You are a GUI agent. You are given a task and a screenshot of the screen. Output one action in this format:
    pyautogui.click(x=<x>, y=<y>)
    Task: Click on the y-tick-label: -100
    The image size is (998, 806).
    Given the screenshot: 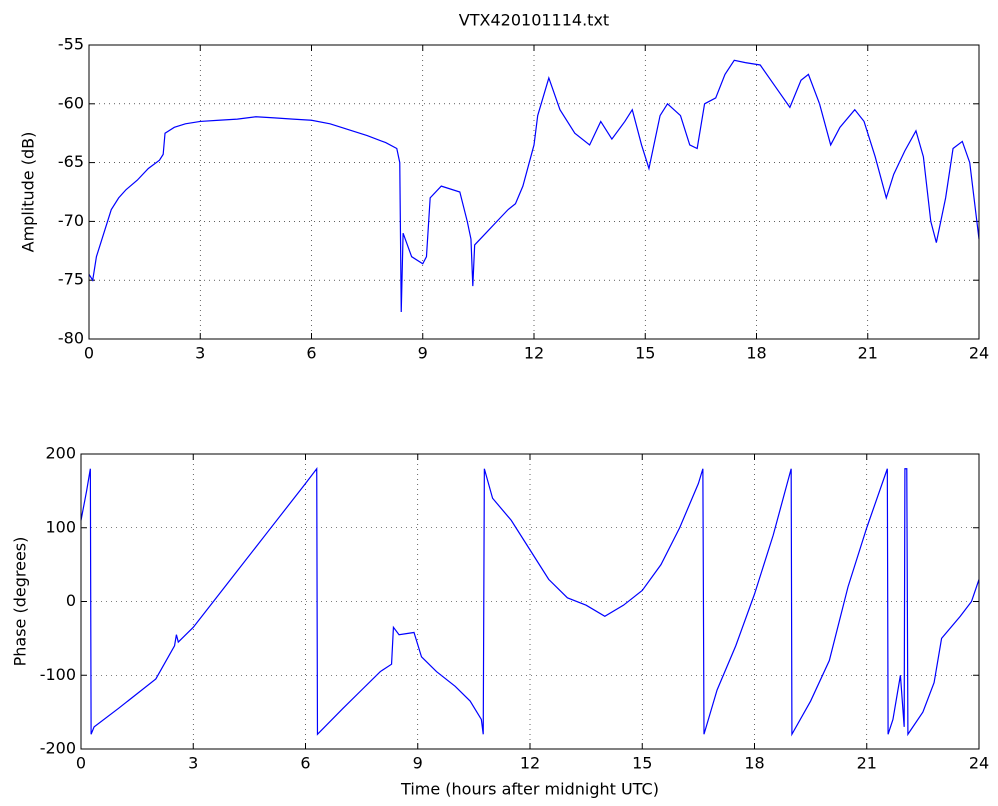 What is the action you would take?
    pyautogui.click(x=58, y=674)
    